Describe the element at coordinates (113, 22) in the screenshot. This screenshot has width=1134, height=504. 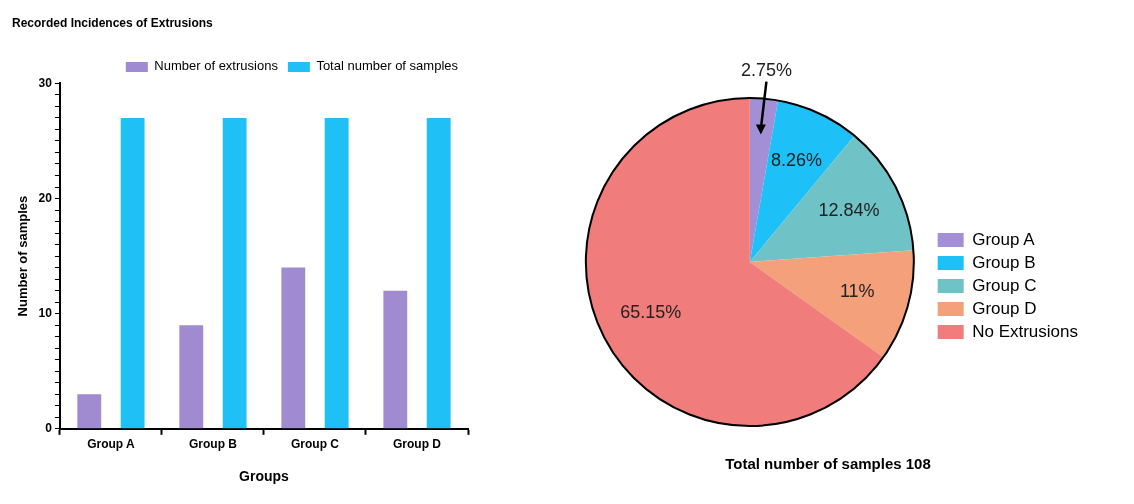
I see `chart-title: Recorded Incidences of Extrusions` at that location.